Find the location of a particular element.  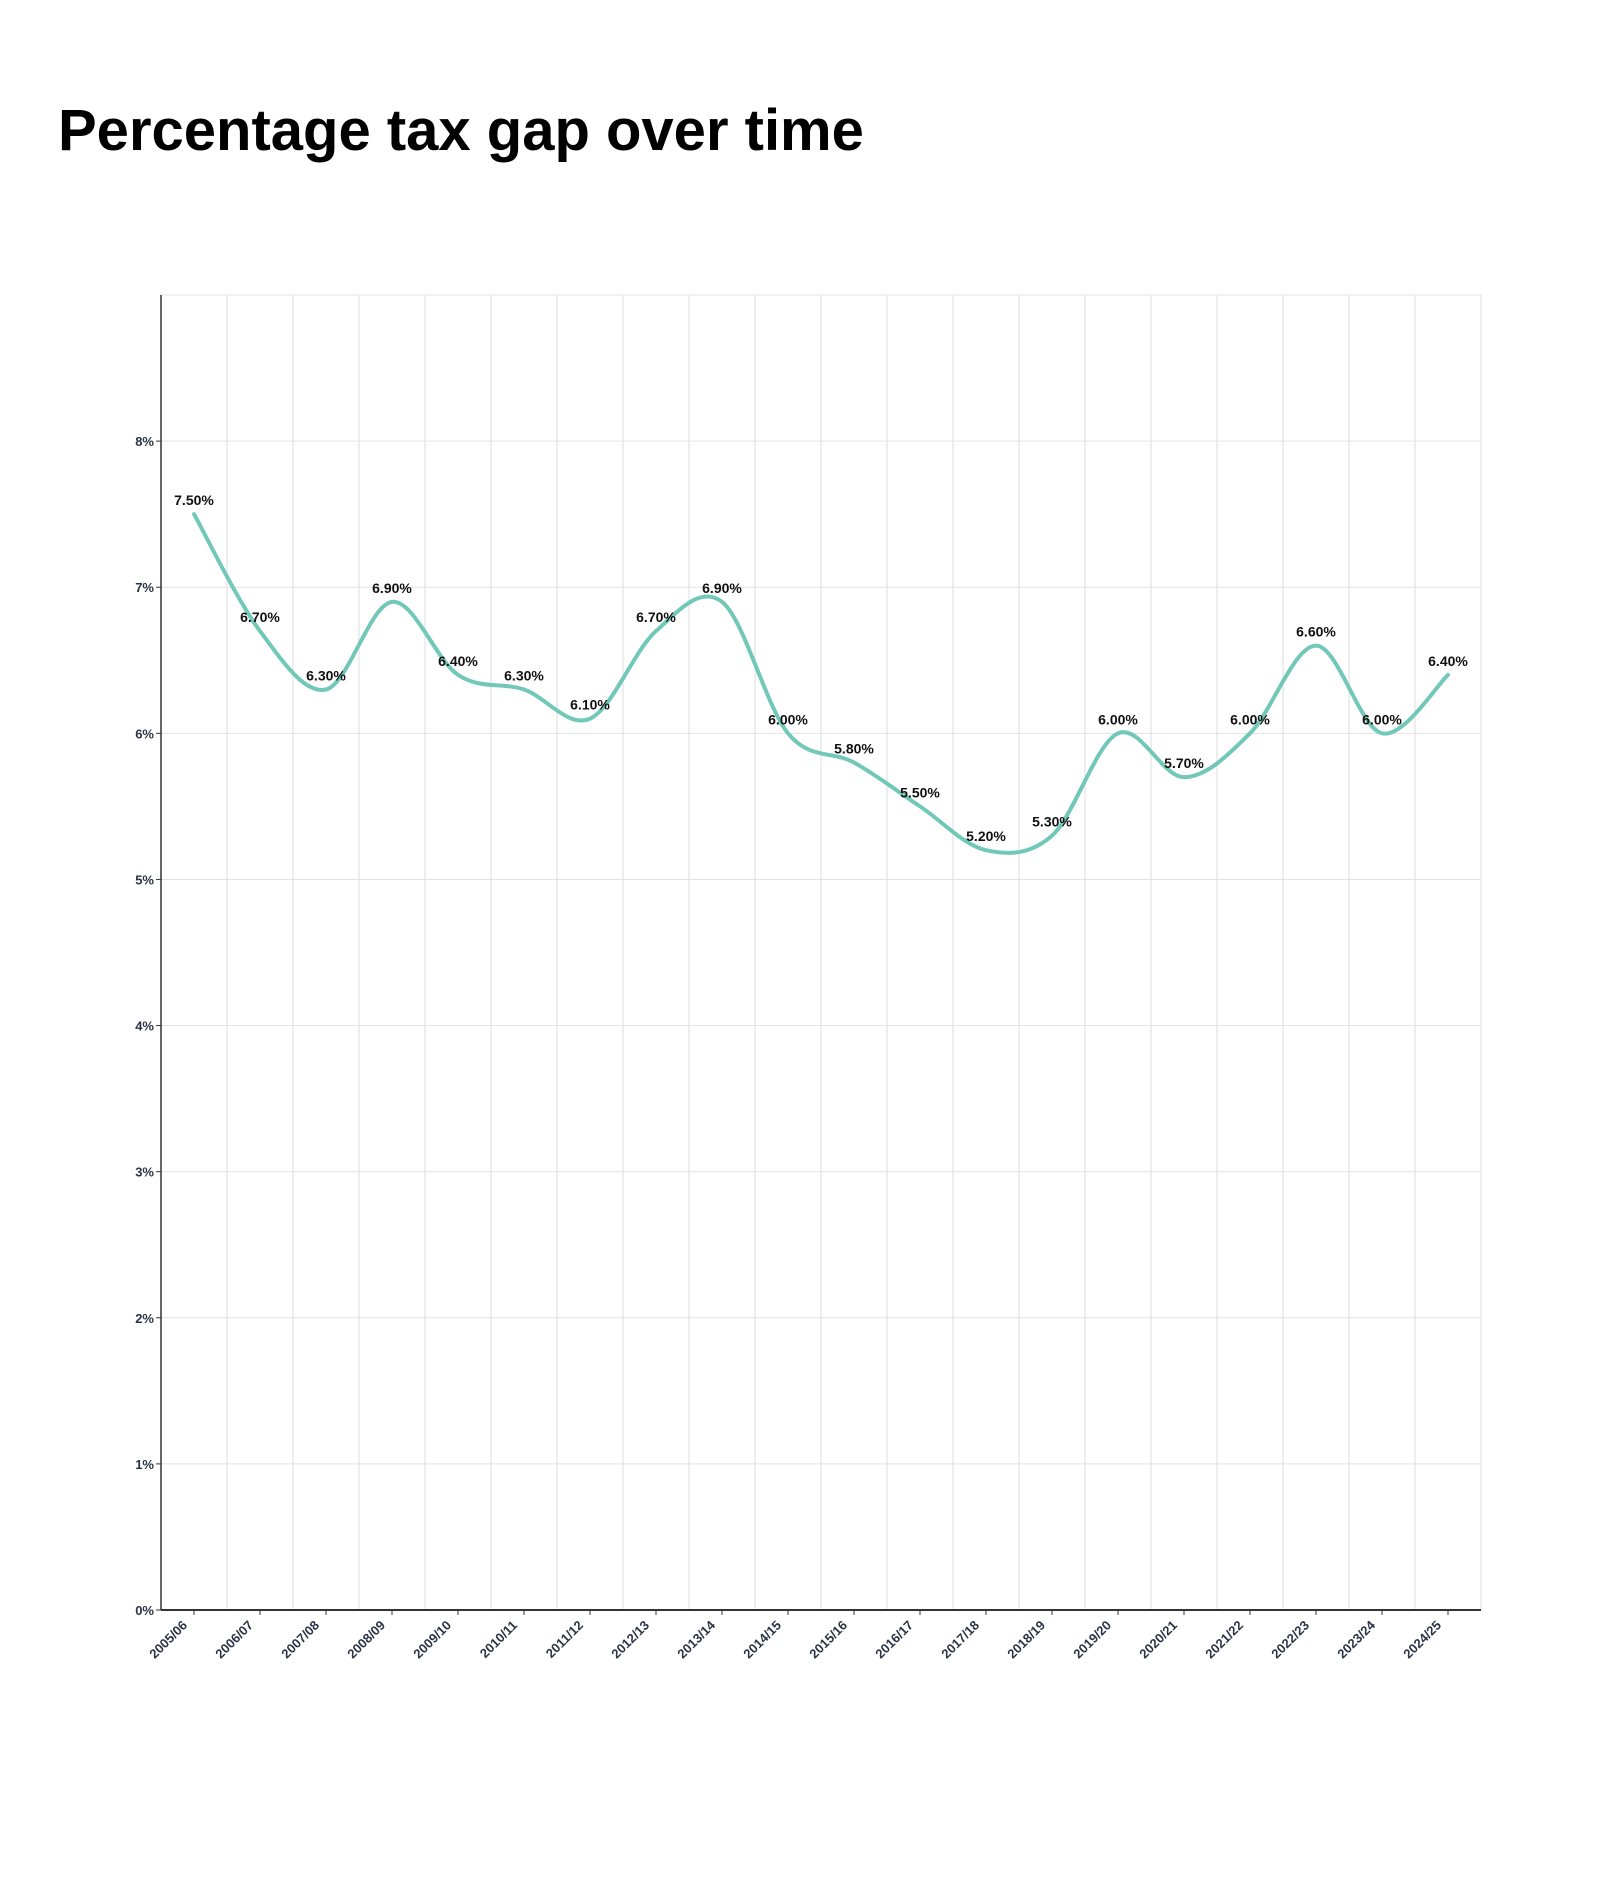

data-label: 6.60% is located at coordinates (1316, 632).